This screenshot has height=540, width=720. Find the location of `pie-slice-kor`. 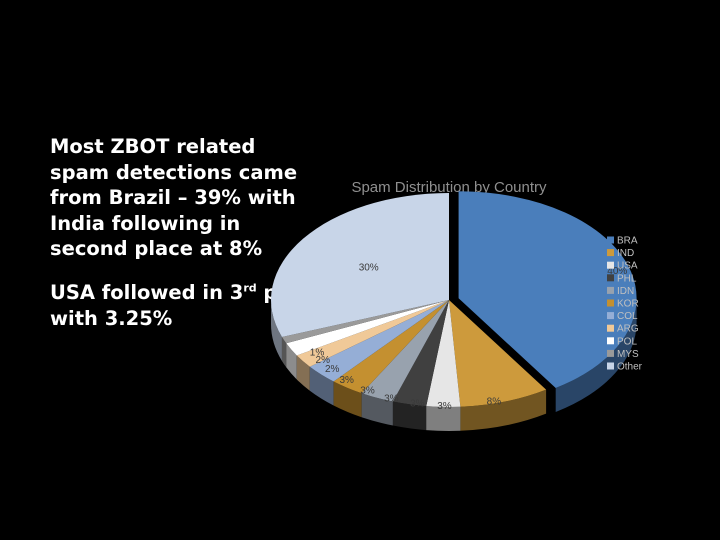

pie-slice-kor is located at coordinates (391, 347).